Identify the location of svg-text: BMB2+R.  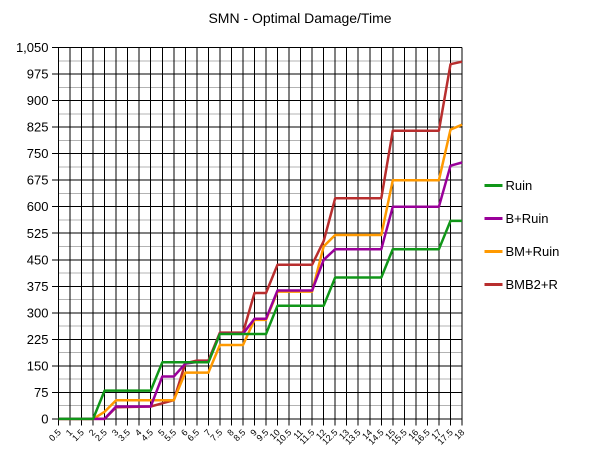
(532, 284).